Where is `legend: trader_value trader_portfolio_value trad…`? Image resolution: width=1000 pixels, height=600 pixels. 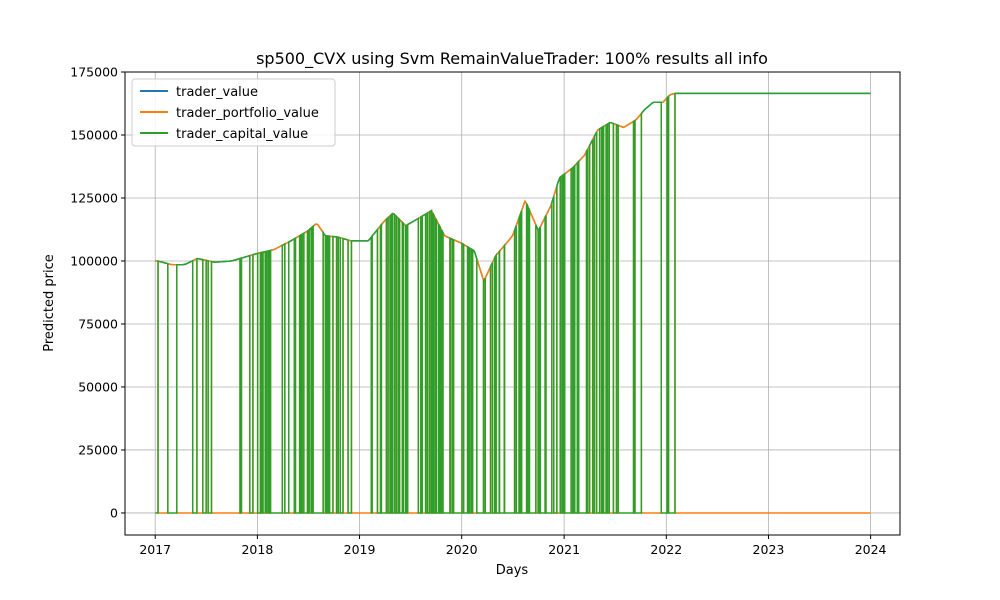
legend: trader_value trader_portfolio_value trad… is located at coordinates (233, 112).